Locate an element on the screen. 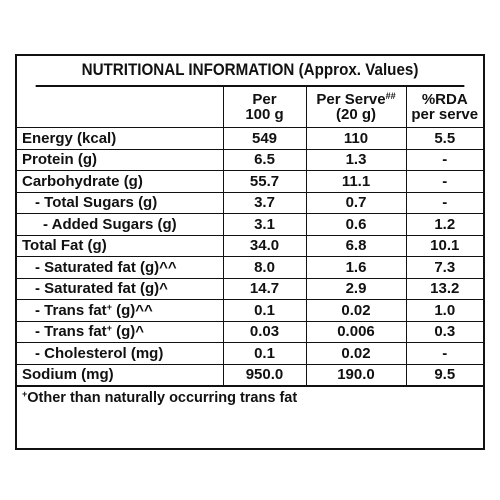  rda-value: 0.3 is located at coordinates (444, 331).